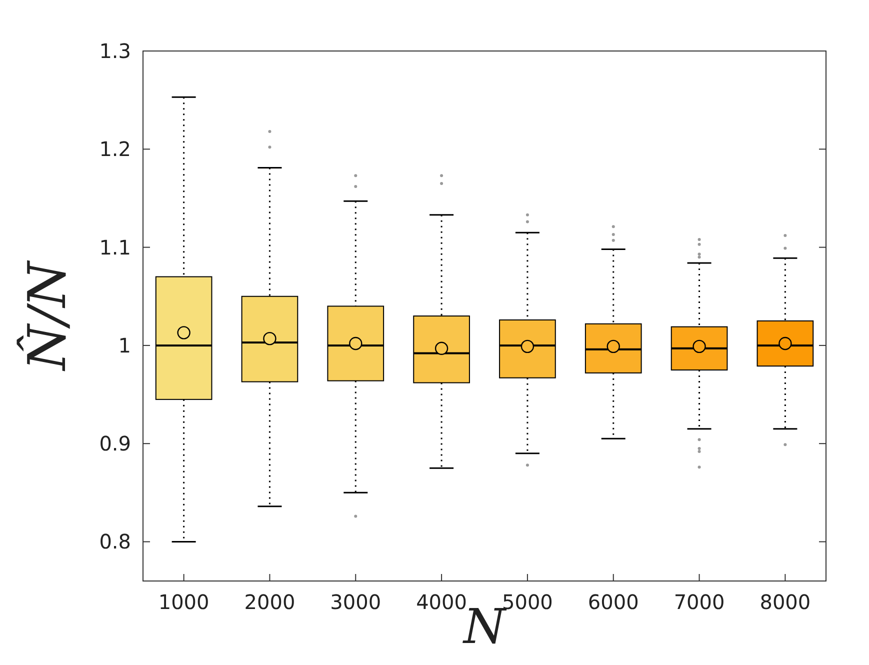 The height and width of the screenshot is (665, 869). What do you see at coordinates (184, 602) in the screenshot?
I see `x-tick-label: 1000` at bounding box center [184, 602].